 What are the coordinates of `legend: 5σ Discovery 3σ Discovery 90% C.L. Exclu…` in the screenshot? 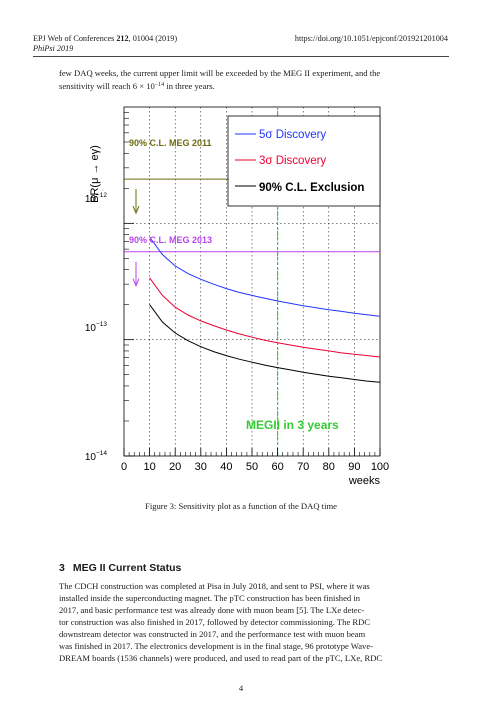 It's located at (304, 161).